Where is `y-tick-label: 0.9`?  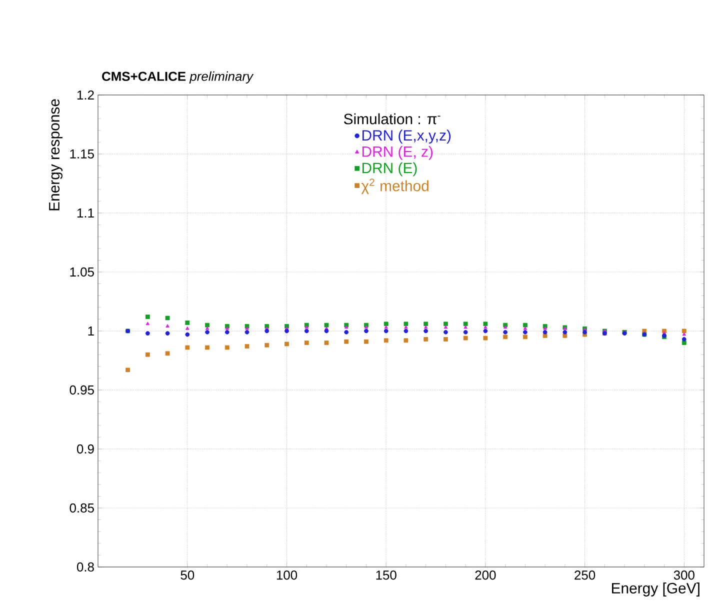 y-tick-label: 0.9 is located at coordinates (85, 449).